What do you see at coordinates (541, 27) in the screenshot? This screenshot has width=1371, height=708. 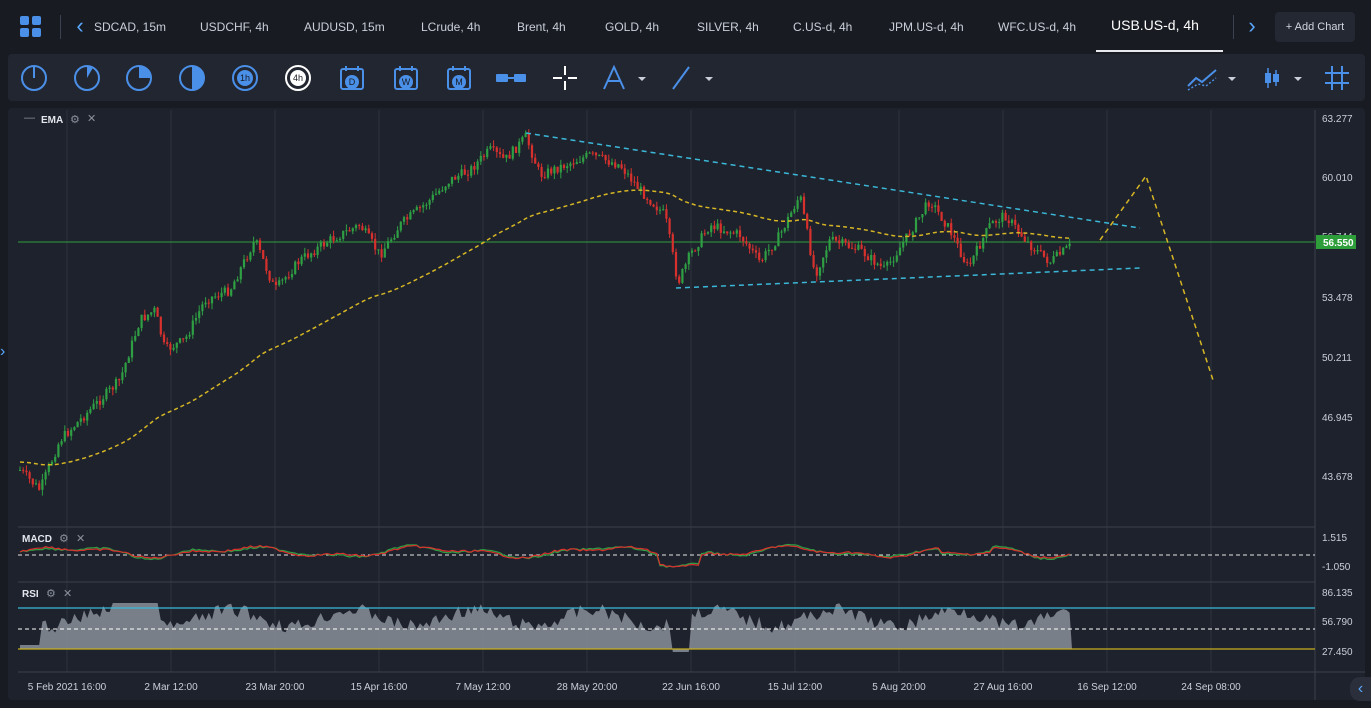 I see `tab-brent: Brent, 4h` at bounding box center [541, 27].